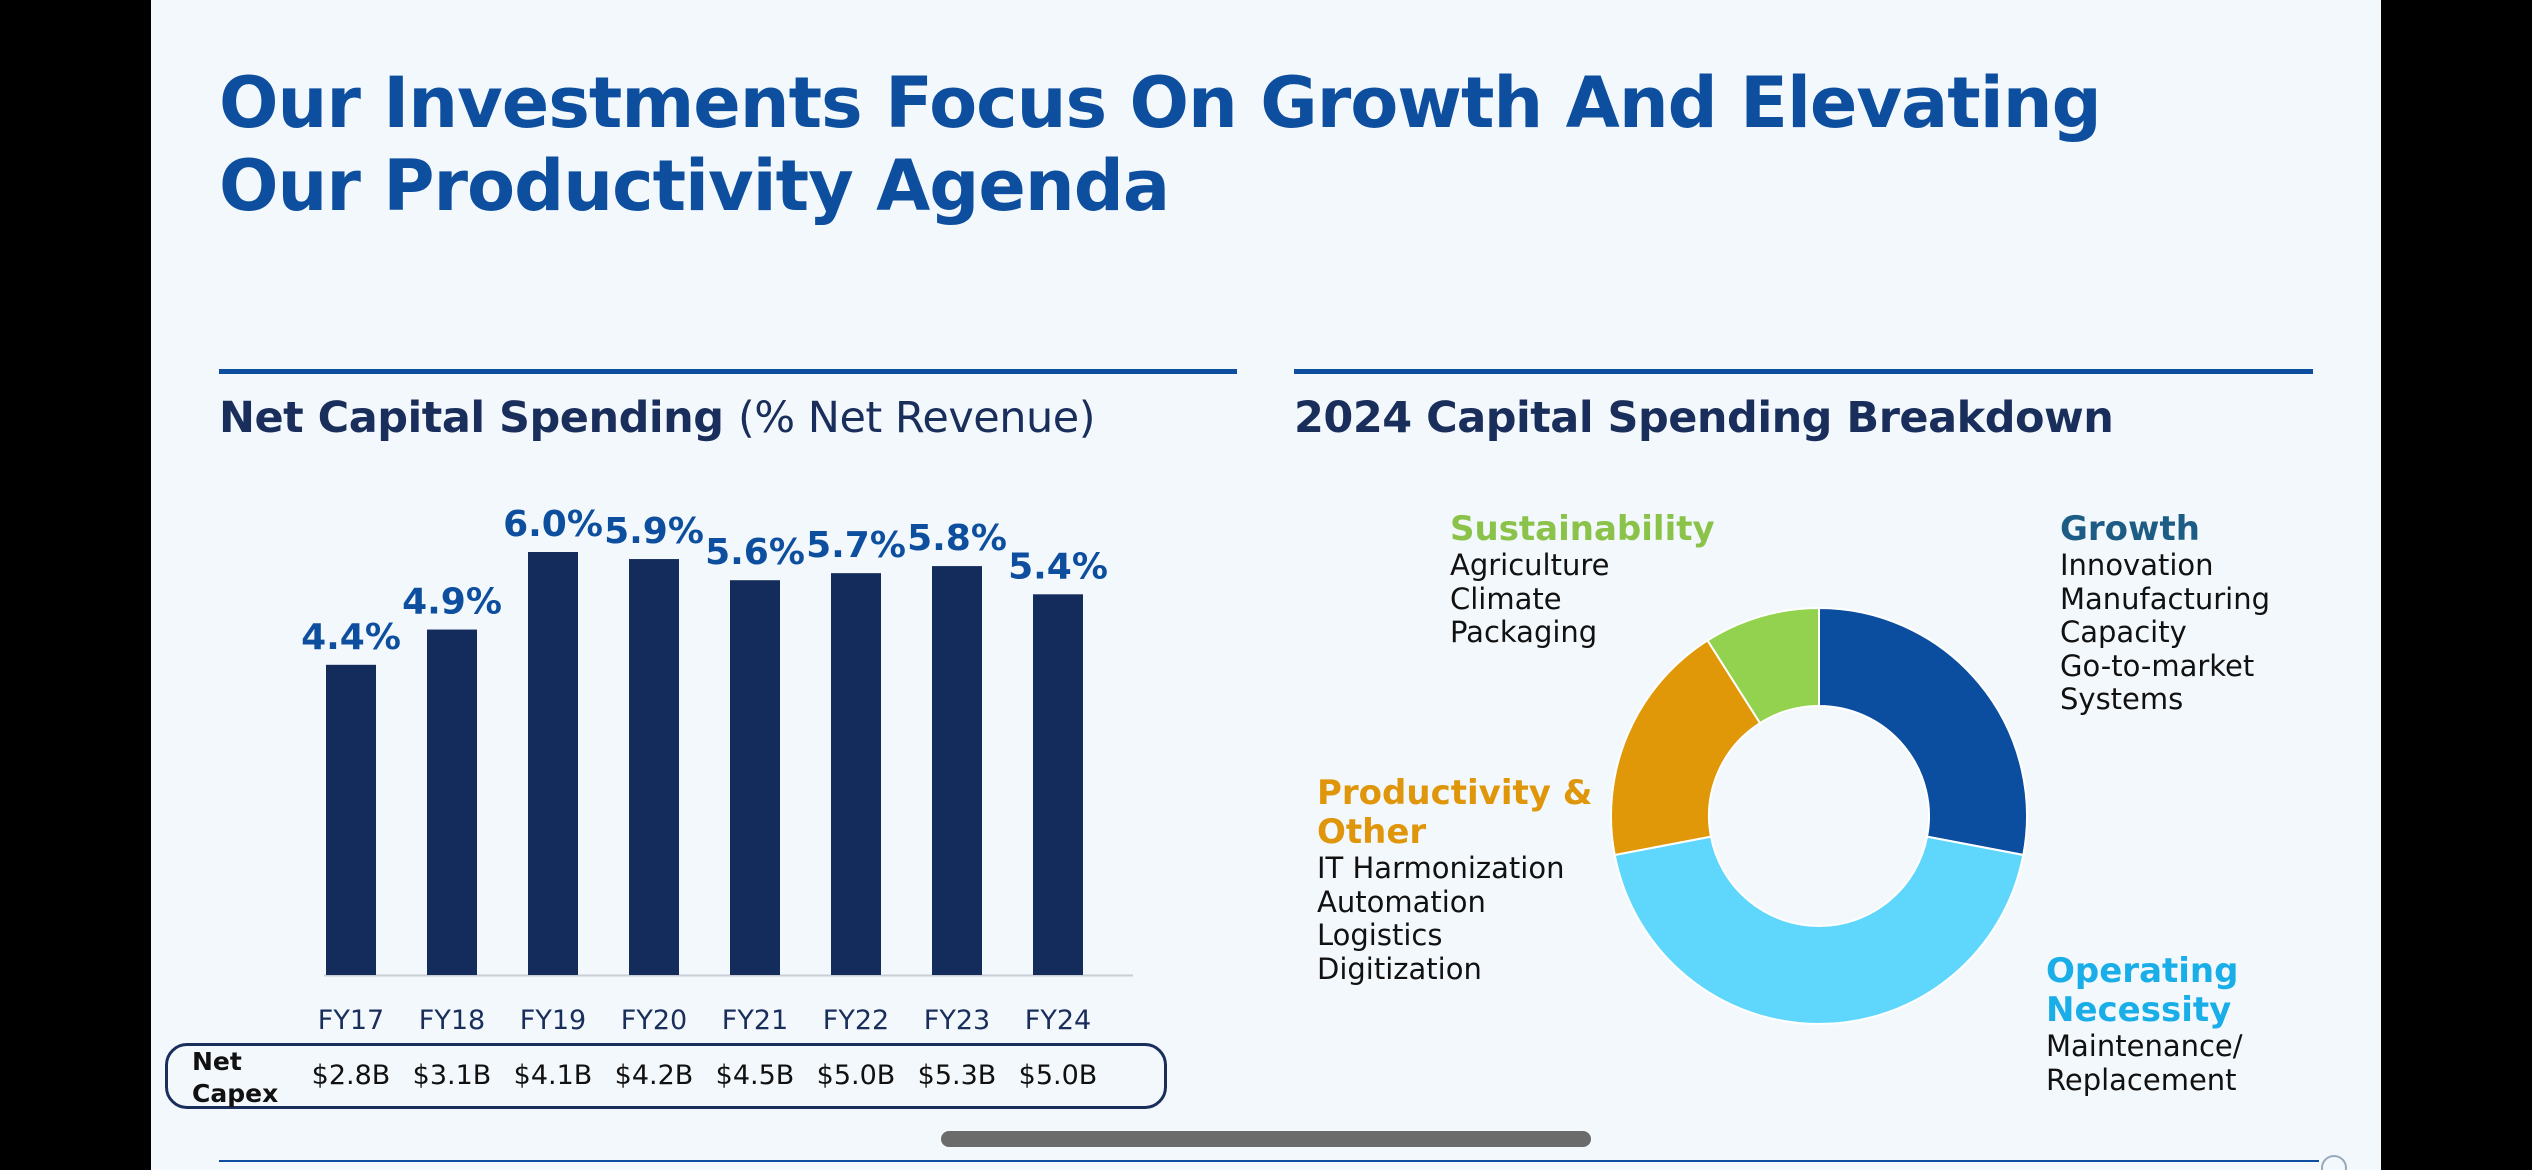  What do you see at coordinates (217, 1061) in the screenshot?
I see `net-capex-label-line-1: Net` at bounding box center [217, 1061].